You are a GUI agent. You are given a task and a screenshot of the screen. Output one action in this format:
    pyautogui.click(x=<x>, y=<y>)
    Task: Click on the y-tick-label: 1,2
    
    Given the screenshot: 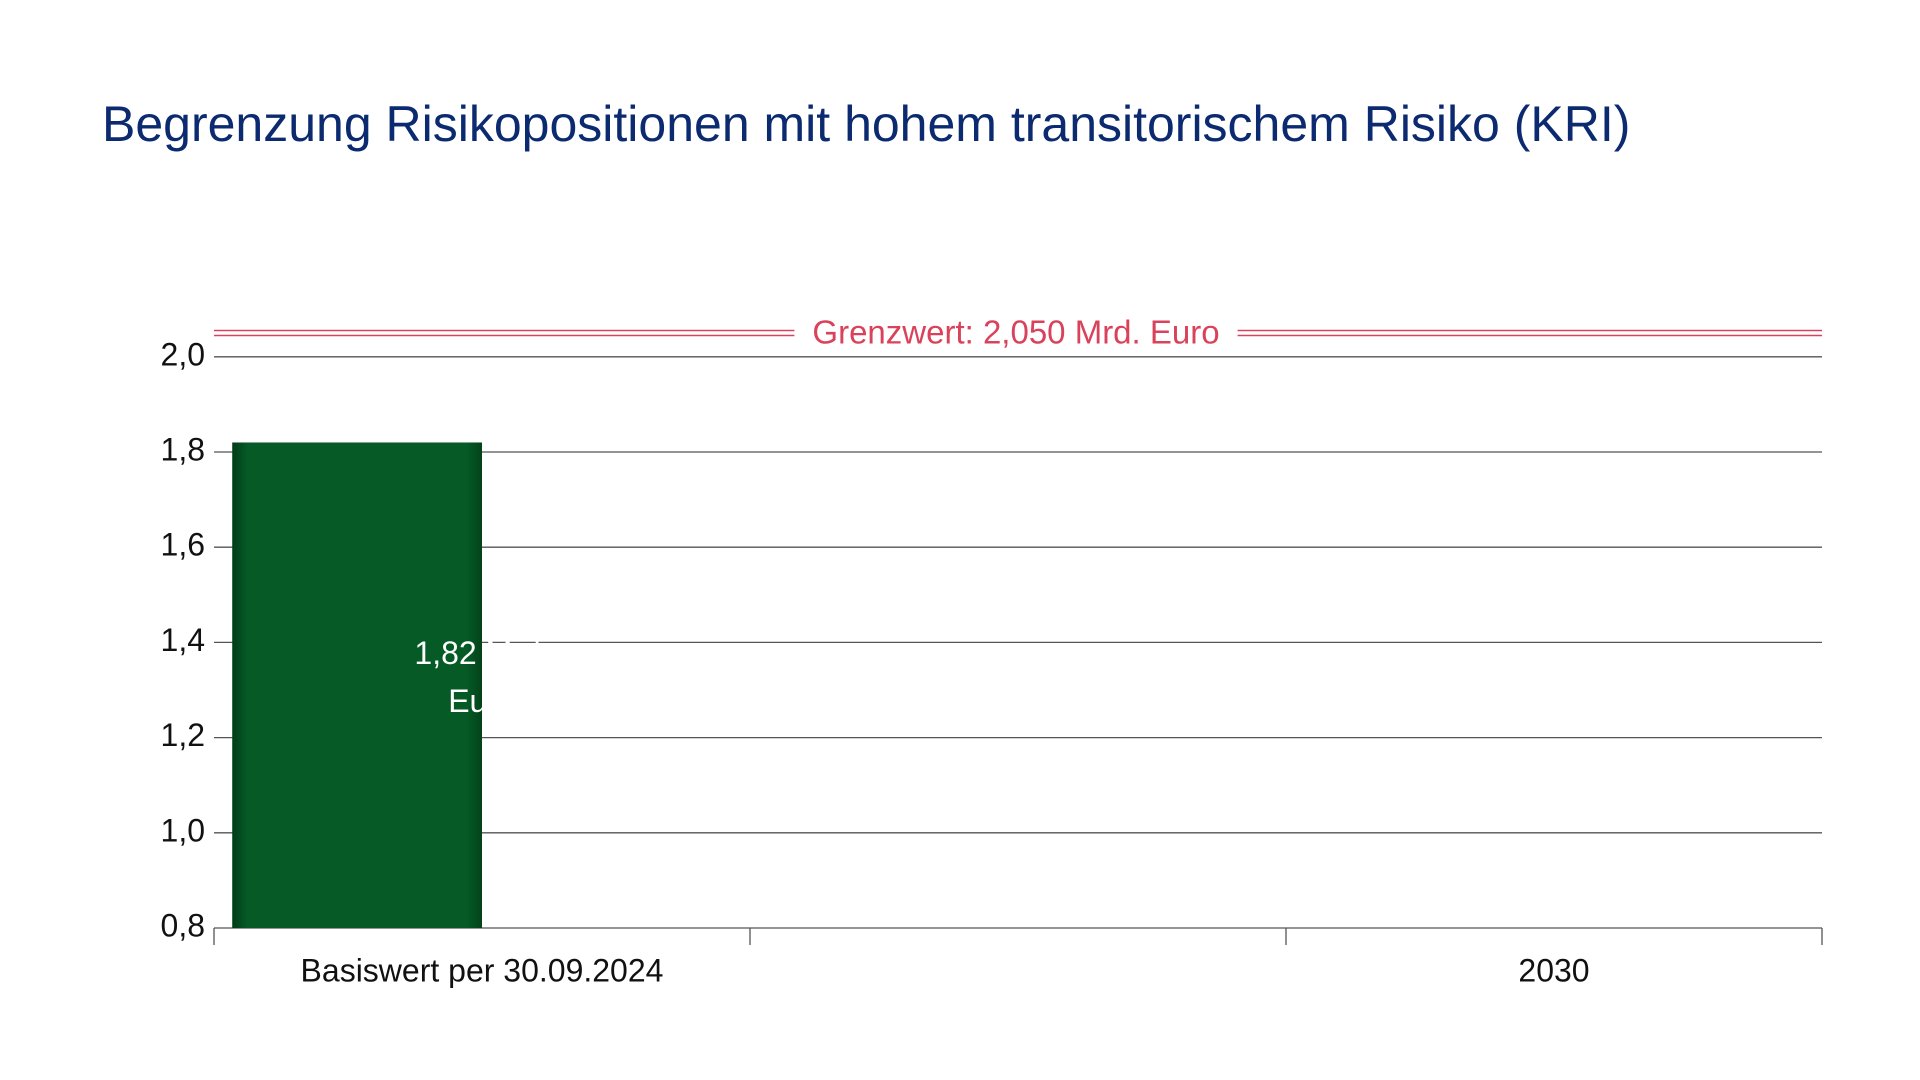 What is the action you would take?
    pyautogui.click(x=183, y=735)
    